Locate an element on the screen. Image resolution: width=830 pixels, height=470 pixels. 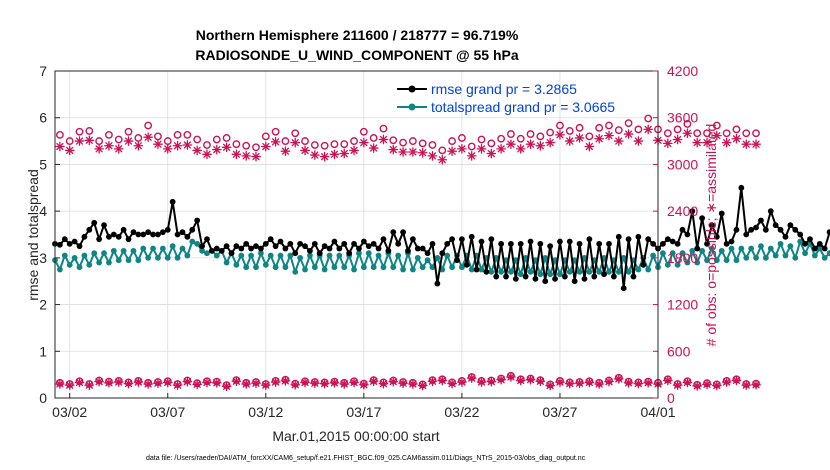
x-tick-label: 03/07 is located at coordinates (167, 412).